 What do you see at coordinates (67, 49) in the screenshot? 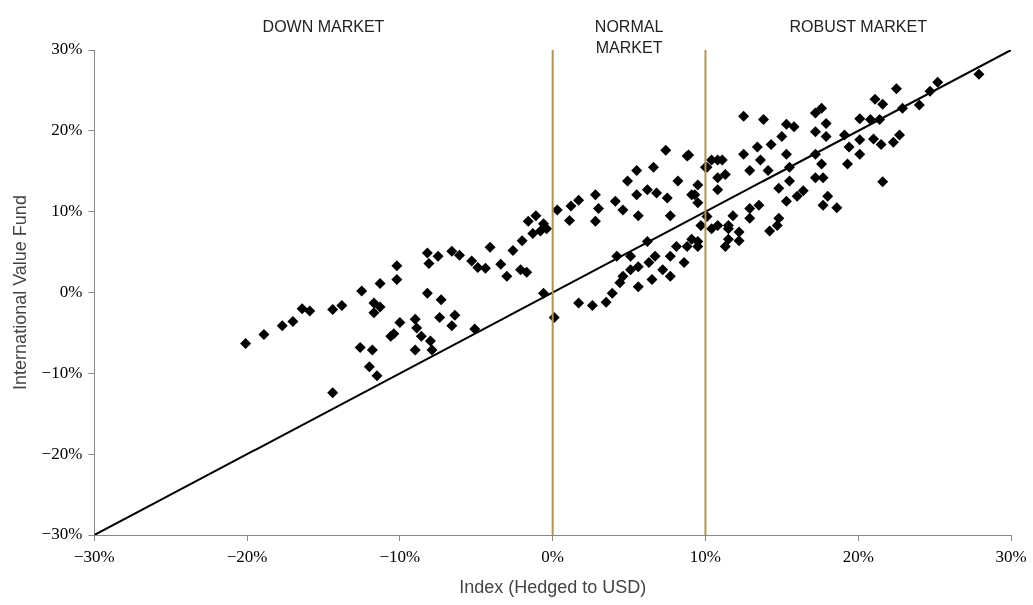
I see `y-tick-label: 30%` at bounding box center [67, 49].